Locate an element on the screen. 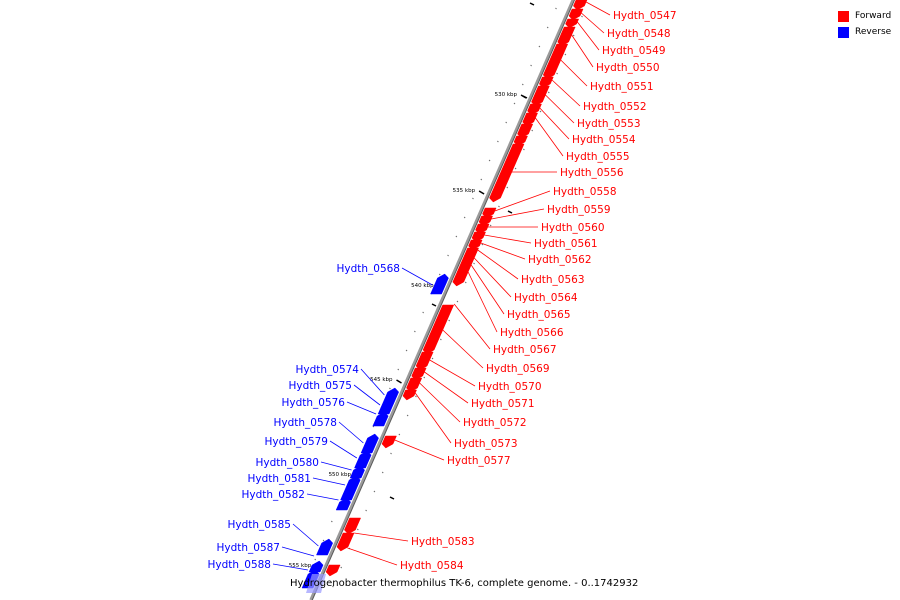  reverse-gene-label: Hydth_0581 is located at coordinates (279, 479).